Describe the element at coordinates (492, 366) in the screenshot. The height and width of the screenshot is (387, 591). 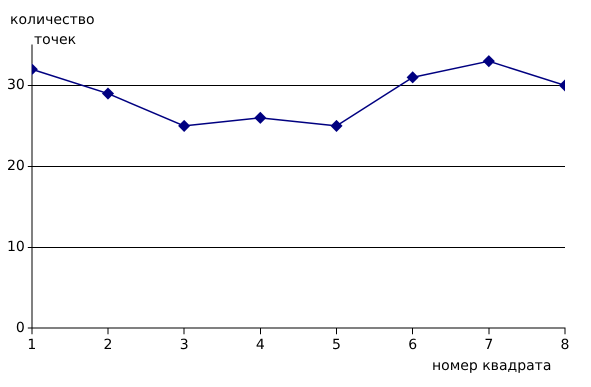
I see `x-axis-title: номер квадрата` at that location.